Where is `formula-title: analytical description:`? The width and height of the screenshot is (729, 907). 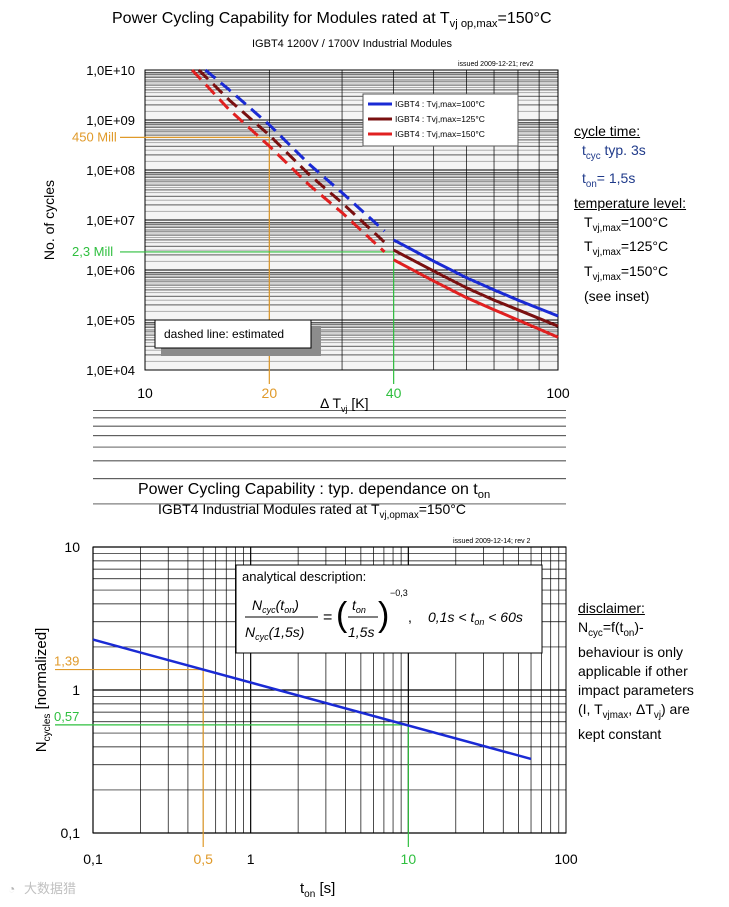
formula-title: analytical description: is located at coordinates (304, 576).